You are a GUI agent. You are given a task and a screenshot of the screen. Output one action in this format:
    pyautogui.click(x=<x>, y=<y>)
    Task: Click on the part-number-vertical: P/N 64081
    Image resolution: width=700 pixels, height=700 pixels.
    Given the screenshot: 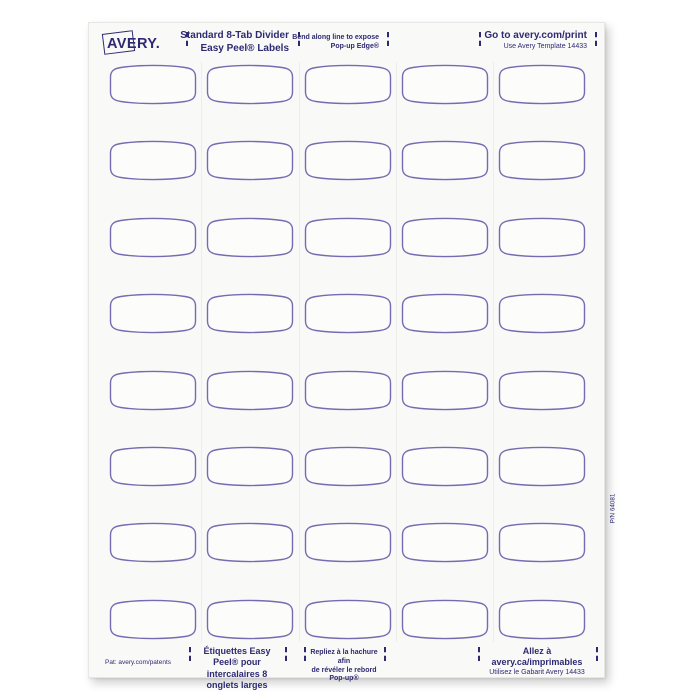 What is the action you would take?
    pyautogui.click(x=613, y=508)
    